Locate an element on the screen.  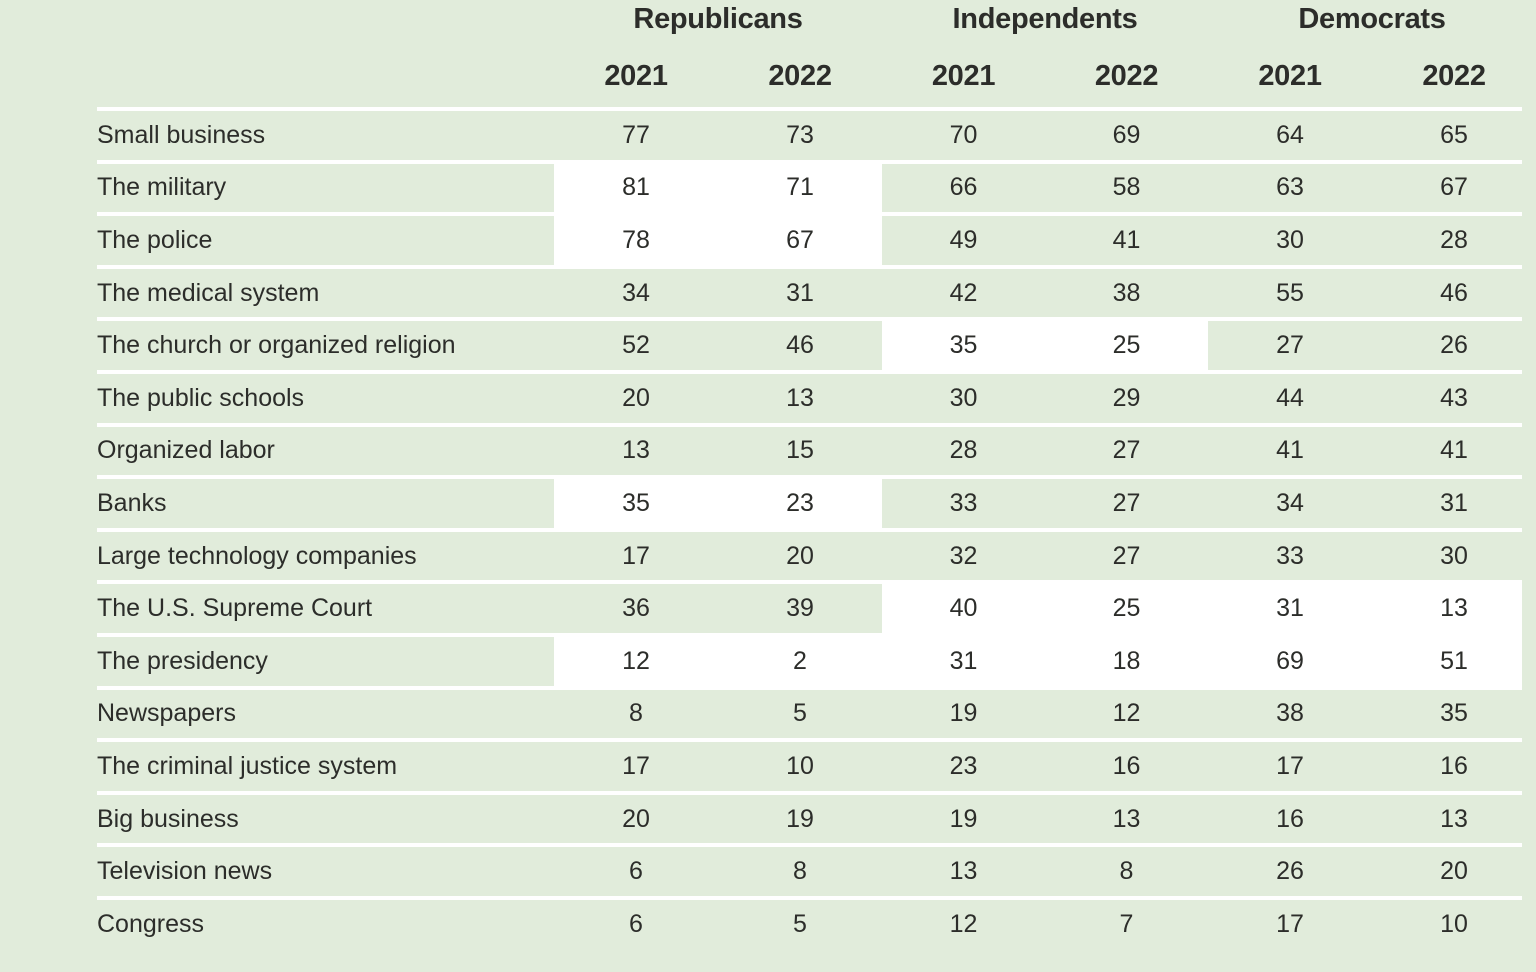
year-header-democrats-2021: 2021 is located at coordinates (1290, 75).